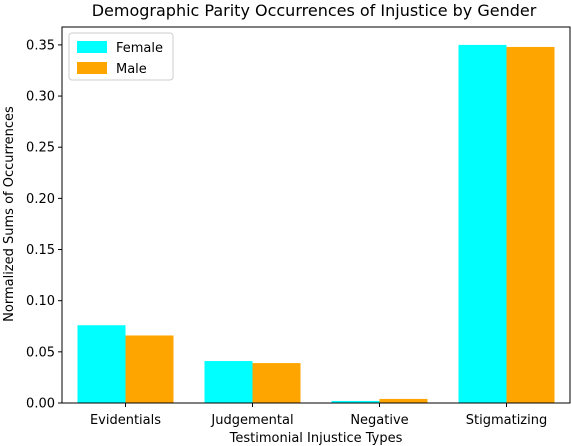  I want to click on y-tick-label: 0.30, so click(40, 97).